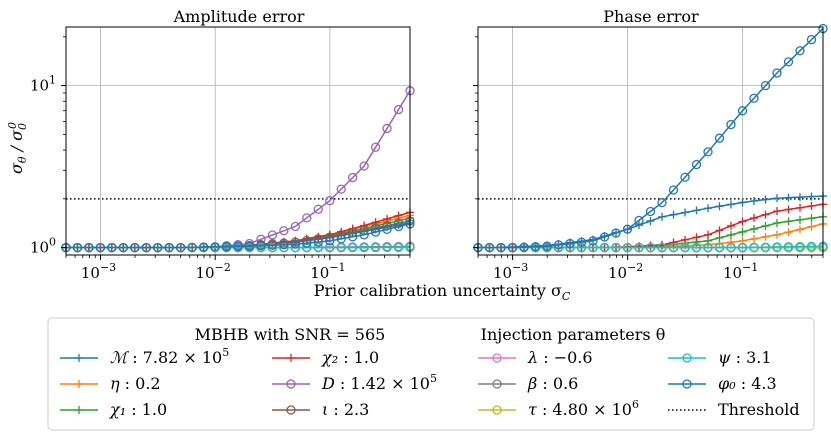 Image resolution: width=831 pixels, height=437 pixels. Describe the element at coordinates (345, 409) in the screenshot. I see `legend-label-iota: ι : 2.3` at that location.